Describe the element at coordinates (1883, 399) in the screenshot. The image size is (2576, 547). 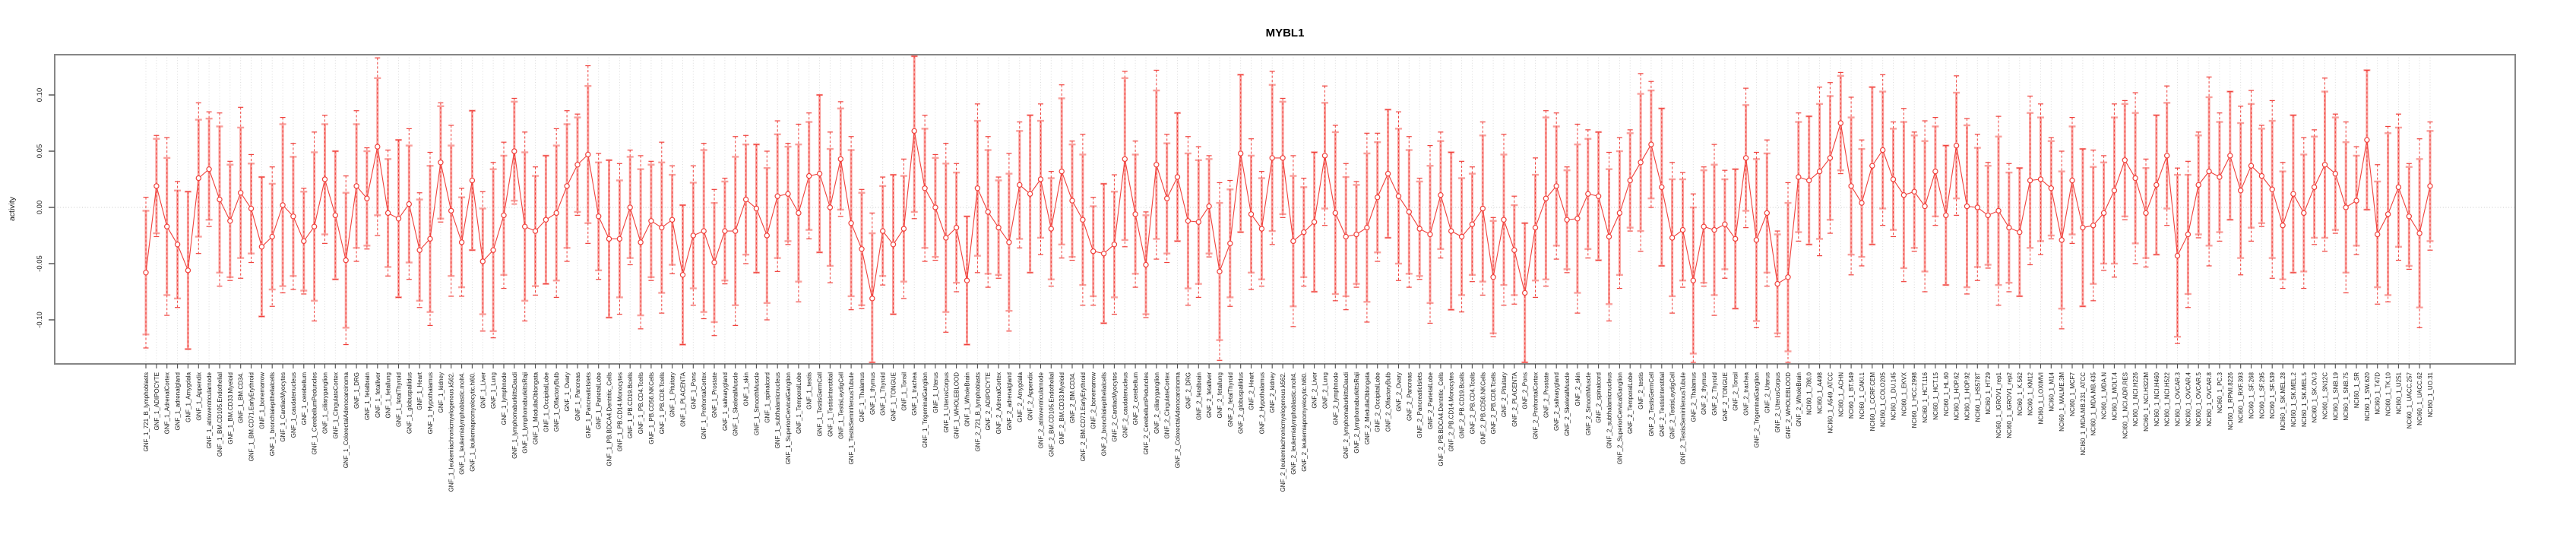
I see `x-tick-label: NCI60_1_COLO205` at that location.